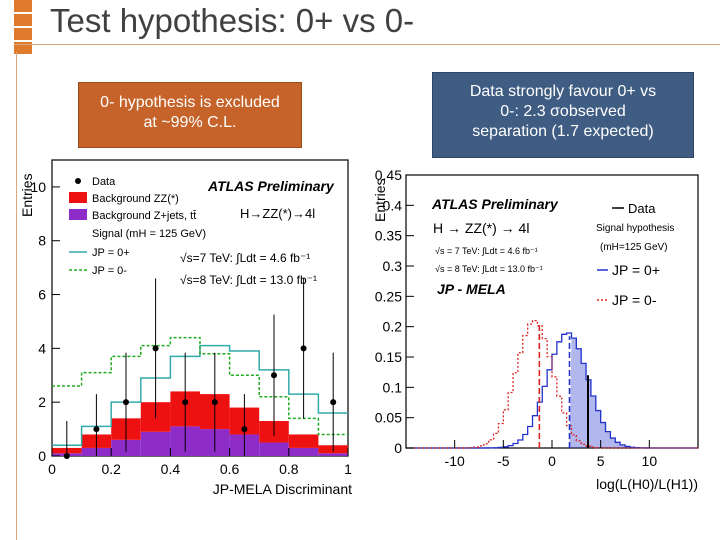 This screenshot has width=720, height=540. What do you see at coordinates (503, 461) in the screenshot?
I see `x-tick-label: -5` at bounding box center [503, 461].